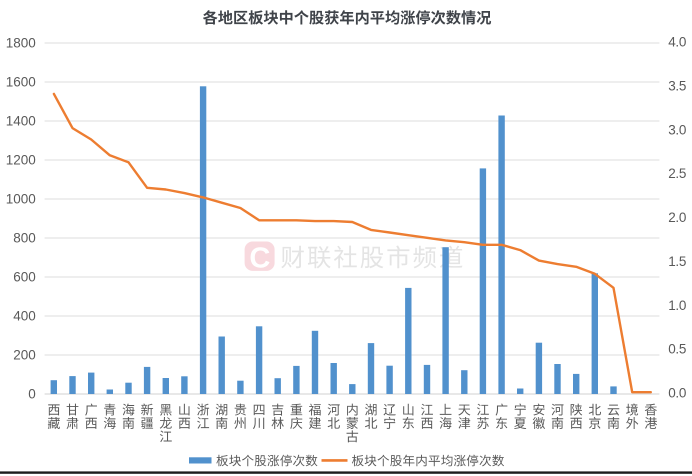 The height and width of the screenshot is (476, 692). Describe the element at coordinates (677, 305) in the screenshot. I see `svg-text: 1.0` at that location.